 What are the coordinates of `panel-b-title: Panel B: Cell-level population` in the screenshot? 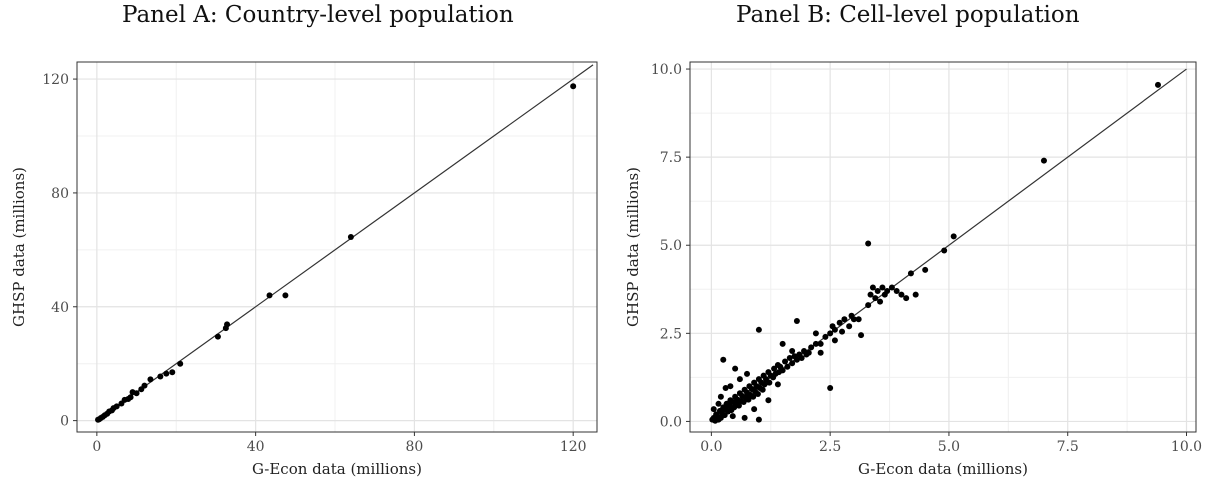 It's located at (908, 15).